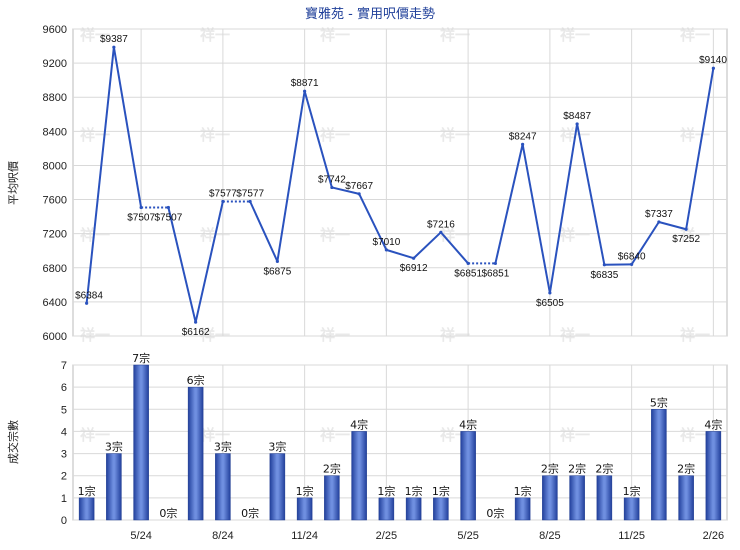 The width and height of the screenshot is (740, 550). I want to click on price-data-label: $9387, so click(114, 39).